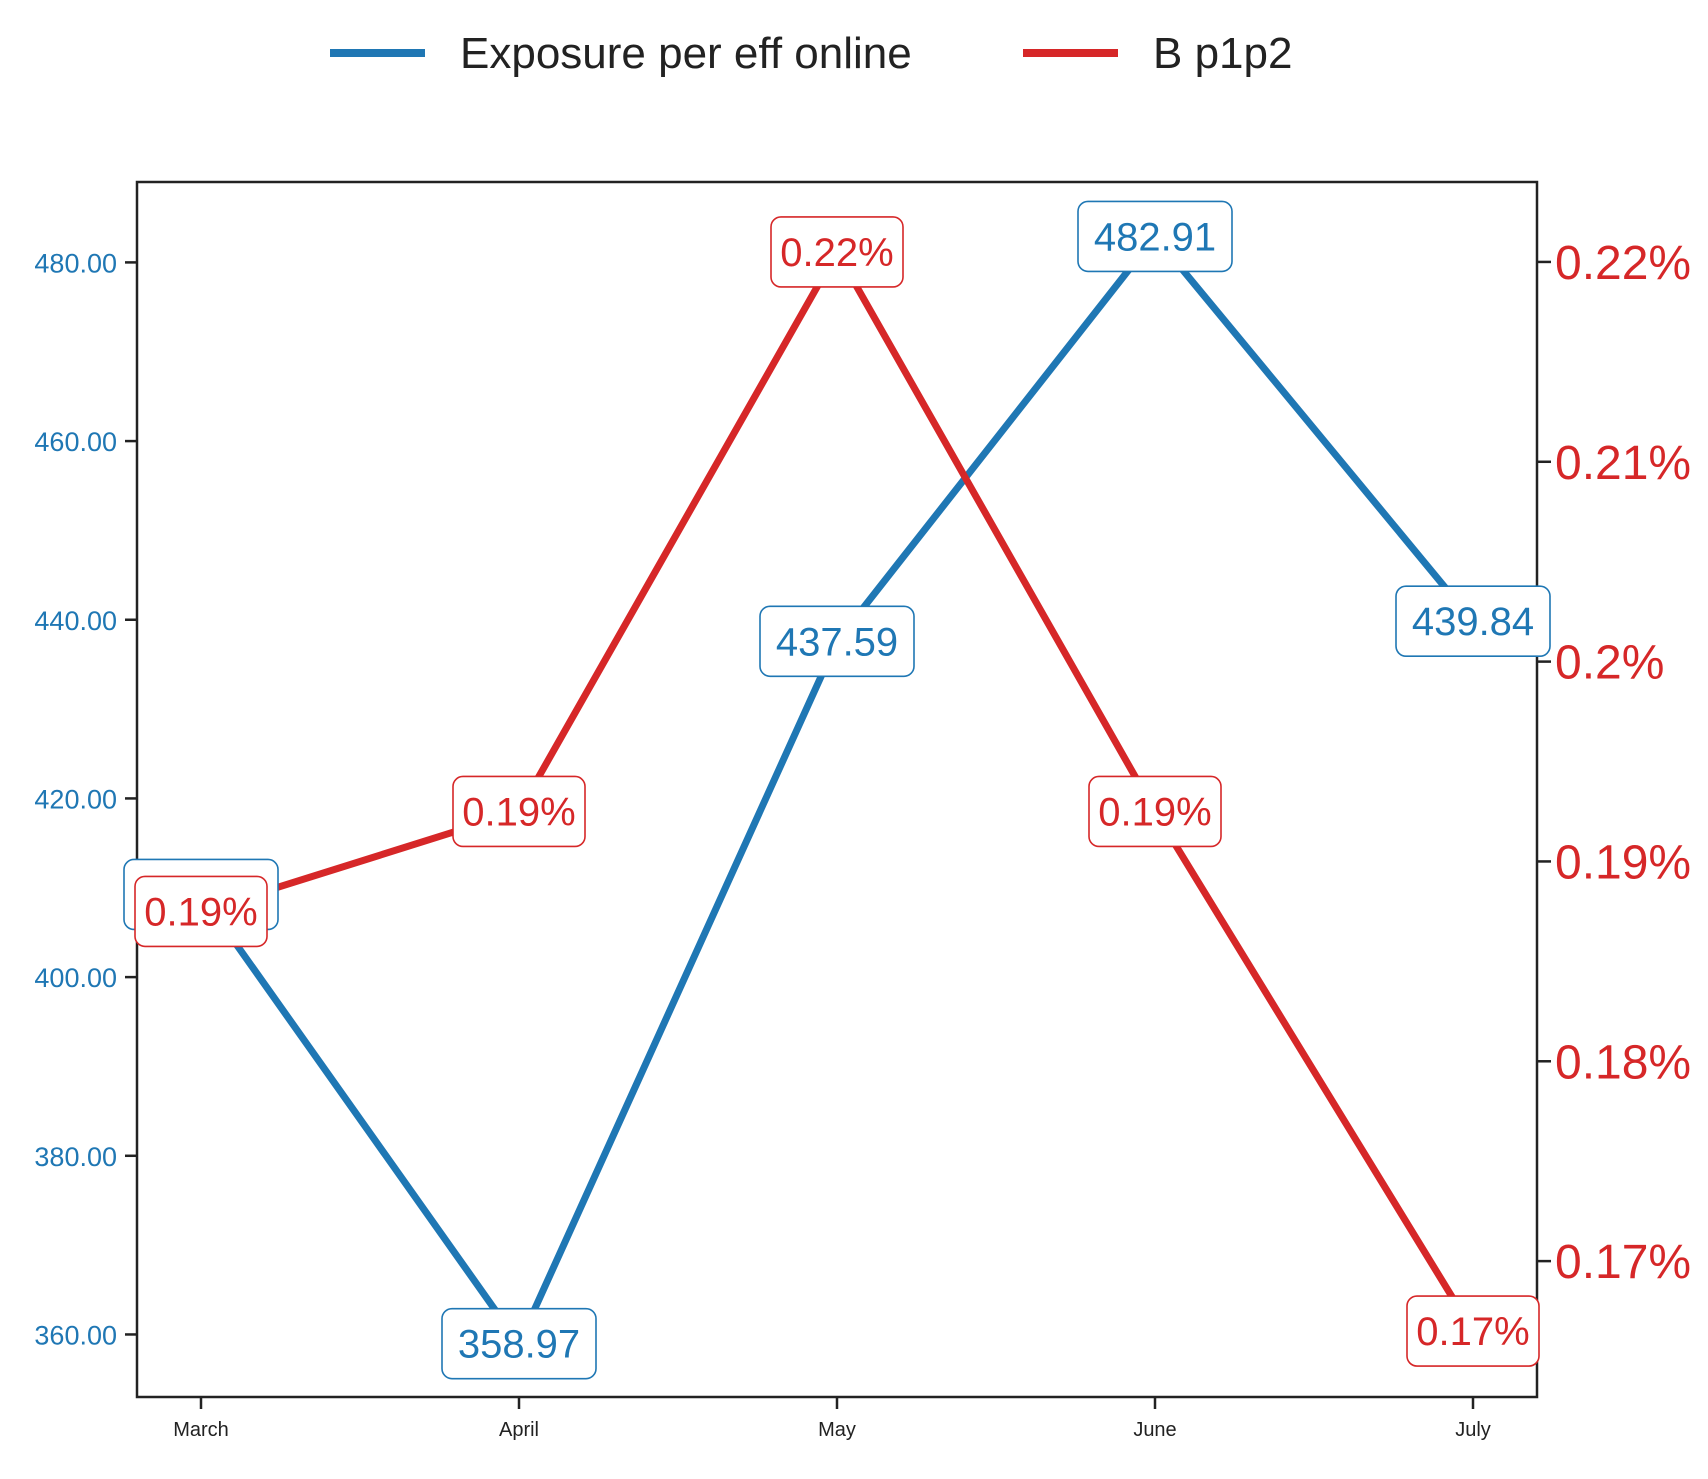  Describe the element at coordinates (75, 799) in the screenshot. I see `y-left-tick-label: 420.00` at that location.